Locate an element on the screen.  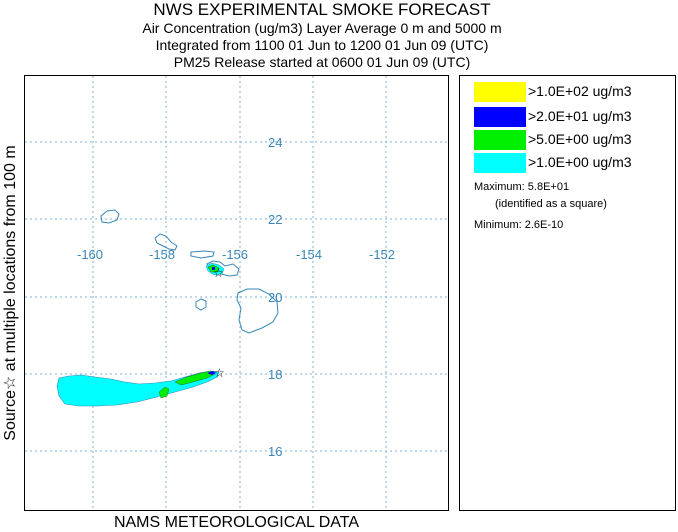
lon-label-156: -156 is located at coordinates (235, 254).